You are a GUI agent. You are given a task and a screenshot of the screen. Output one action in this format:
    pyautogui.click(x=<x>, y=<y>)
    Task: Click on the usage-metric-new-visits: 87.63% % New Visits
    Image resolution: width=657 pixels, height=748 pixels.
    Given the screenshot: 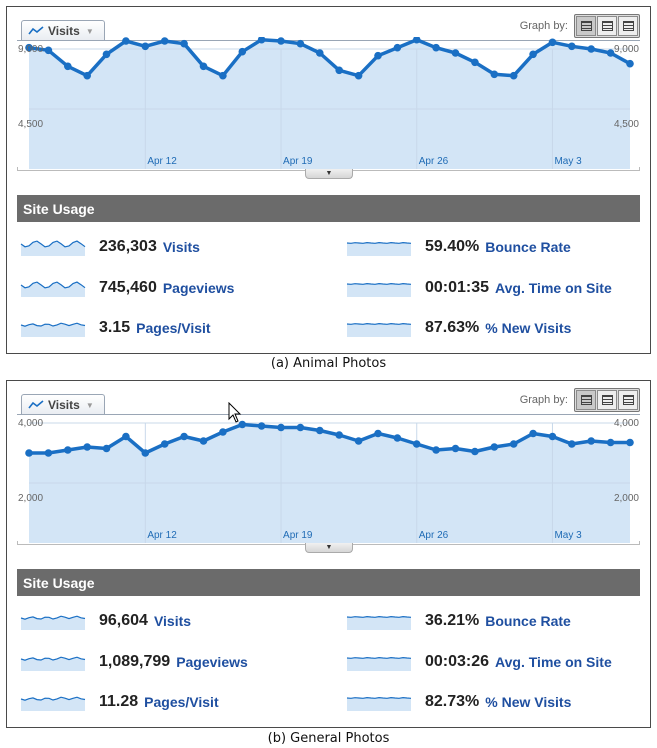 What is the action you would take?
    pyautogui.click(x=458, y=328)
    